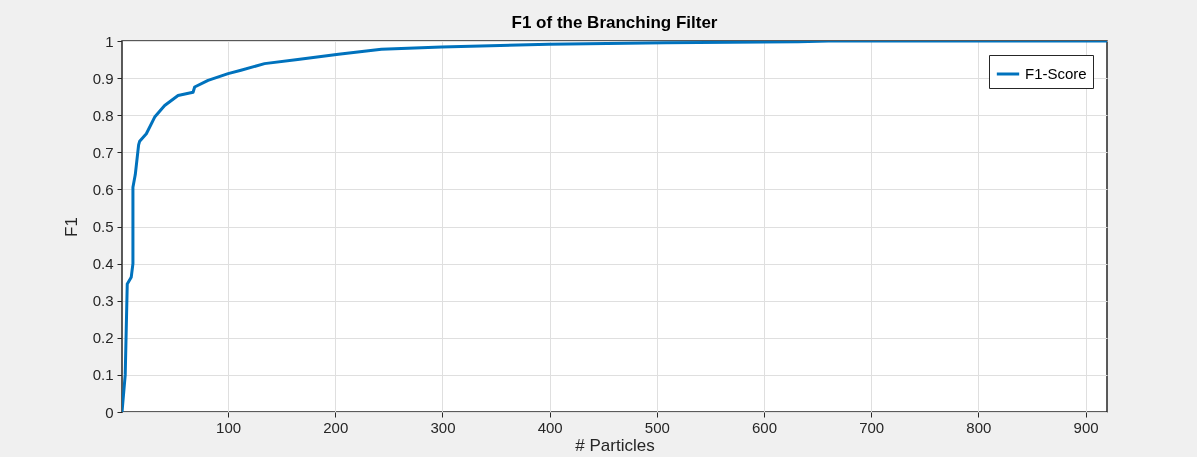  What do you see at coordinates (103, 264) in the screenshot?
I see `y-tick-label: 0.4` at bounding box center [103, 264].